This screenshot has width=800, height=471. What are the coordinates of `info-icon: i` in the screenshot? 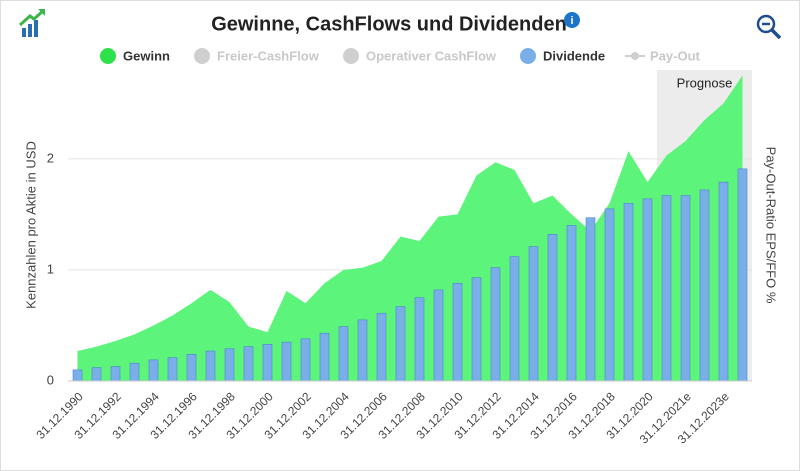 It's located at (572, 20).